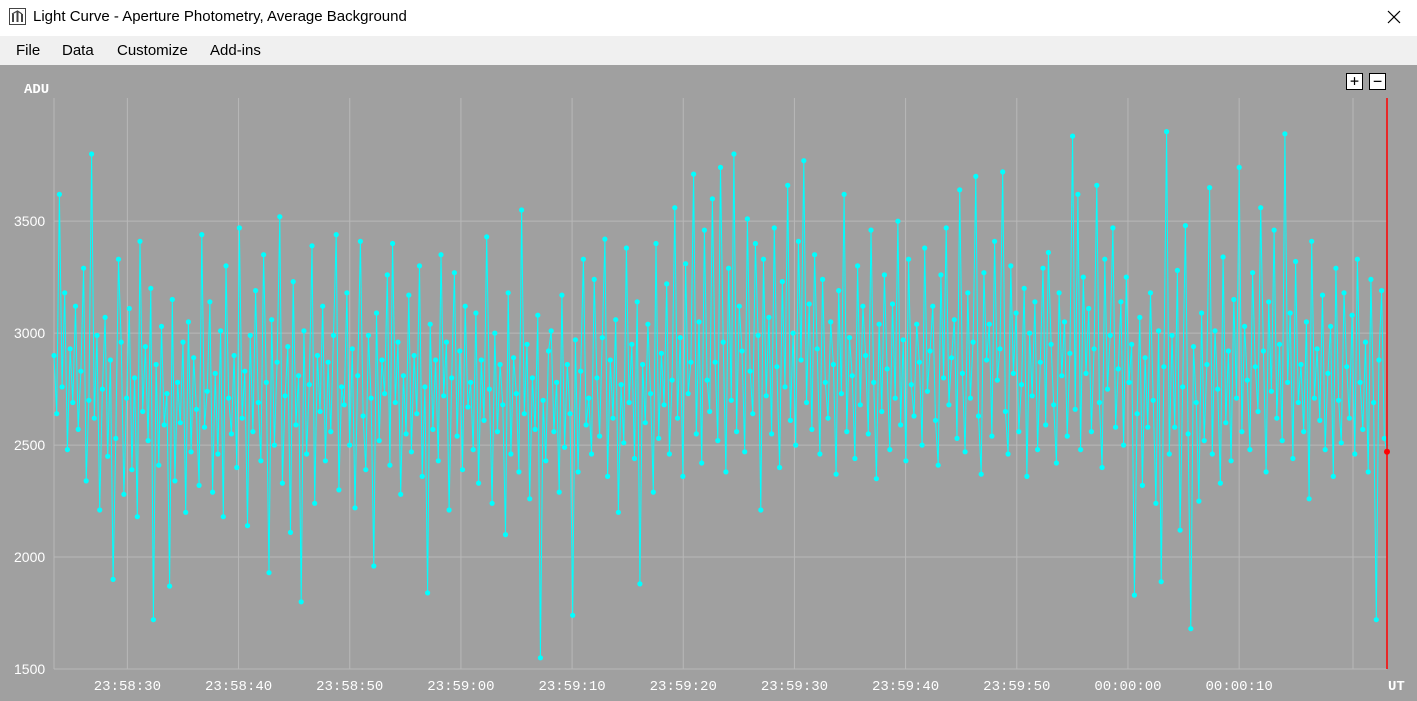  I want to click on y-tick-label: 3500, so click(29, 221).